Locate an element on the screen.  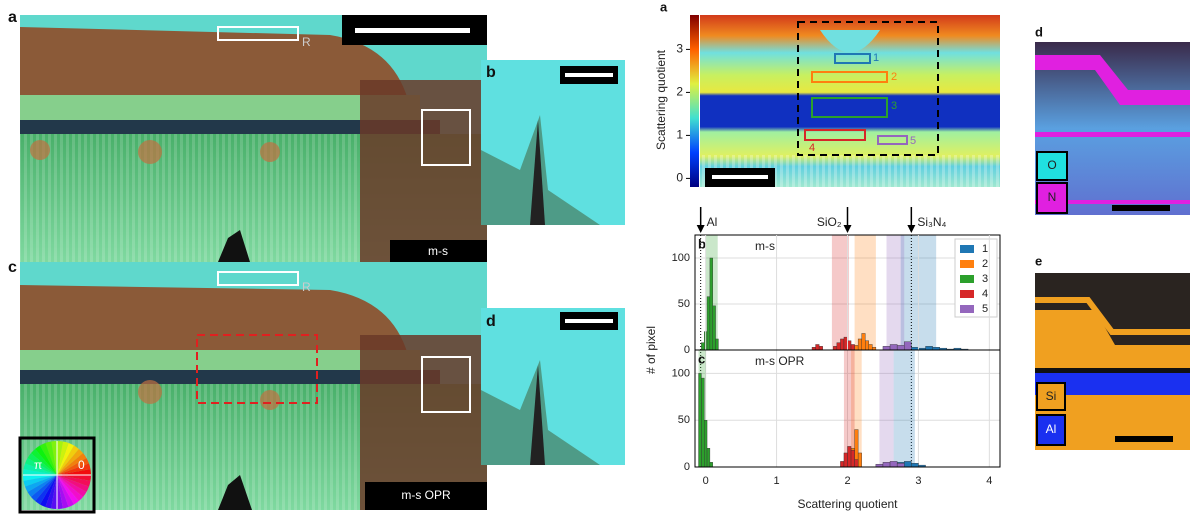
axes-frame is located at coordinates (847, 408).